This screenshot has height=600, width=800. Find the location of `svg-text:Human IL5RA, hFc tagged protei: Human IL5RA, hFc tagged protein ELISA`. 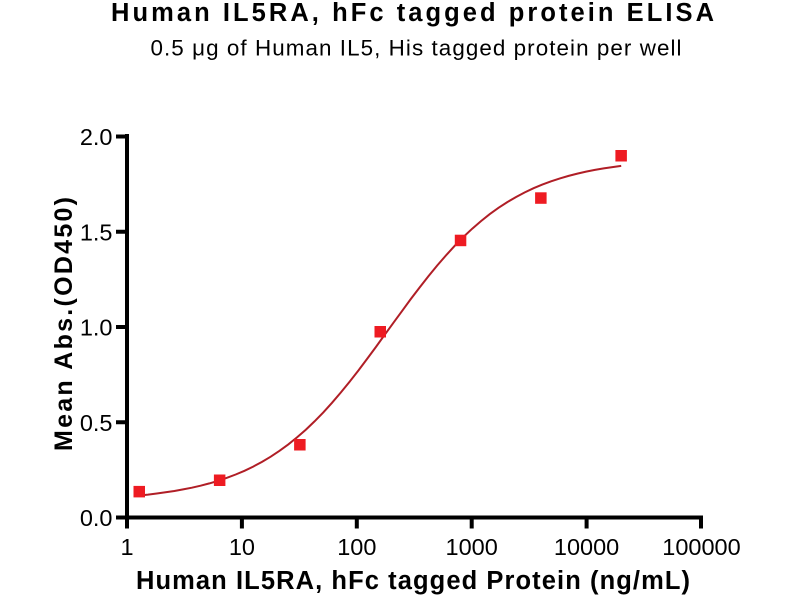

svg-text:Human IL5RA, hFc tagged protei: Human IL5RA, hFc tagged protein ELISA is located at coordinates (412, 13).